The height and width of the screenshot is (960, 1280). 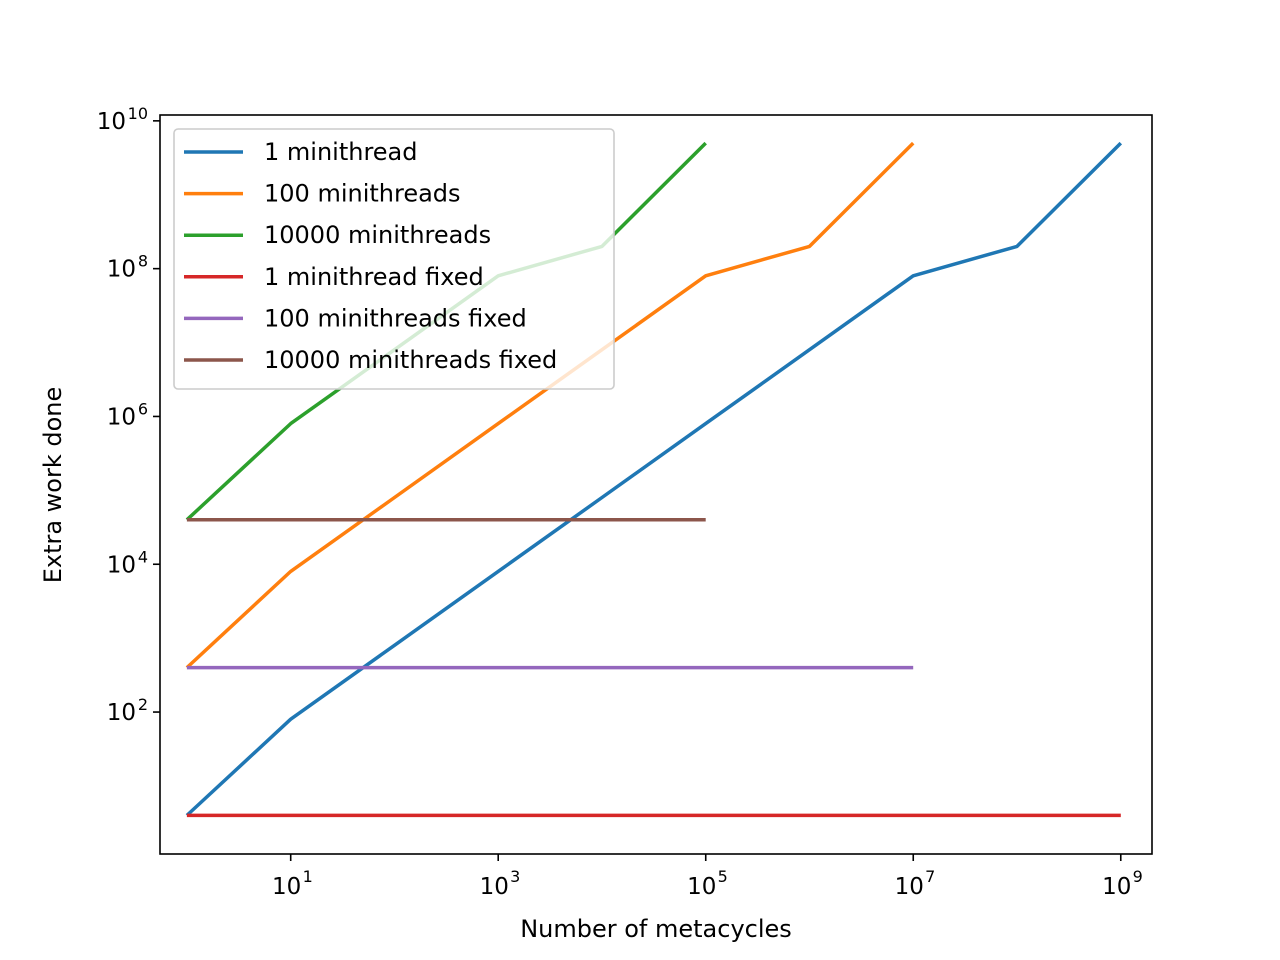 What do you see at coordinates (143, 704) in the screenshot?
I see `y-tick-exponent: 2` at bounding box center [143, 704].